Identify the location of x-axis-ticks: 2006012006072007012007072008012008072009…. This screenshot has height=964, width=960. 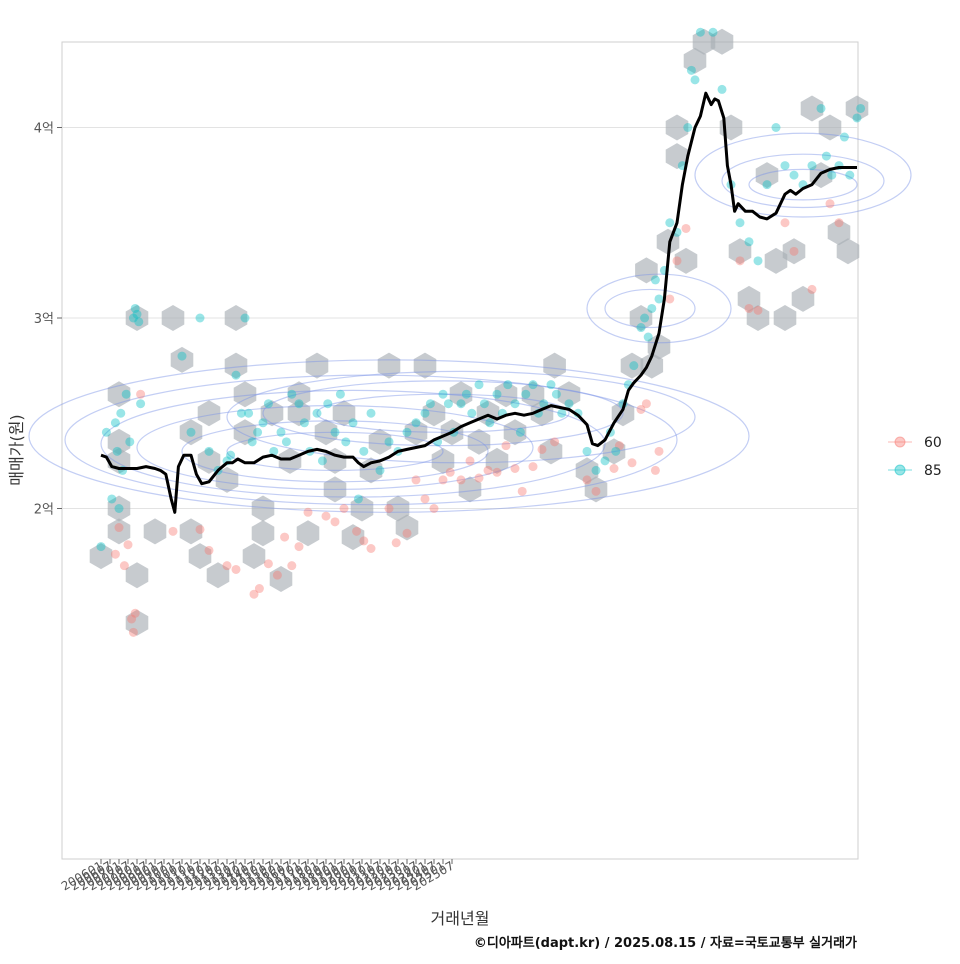
(258, 875).